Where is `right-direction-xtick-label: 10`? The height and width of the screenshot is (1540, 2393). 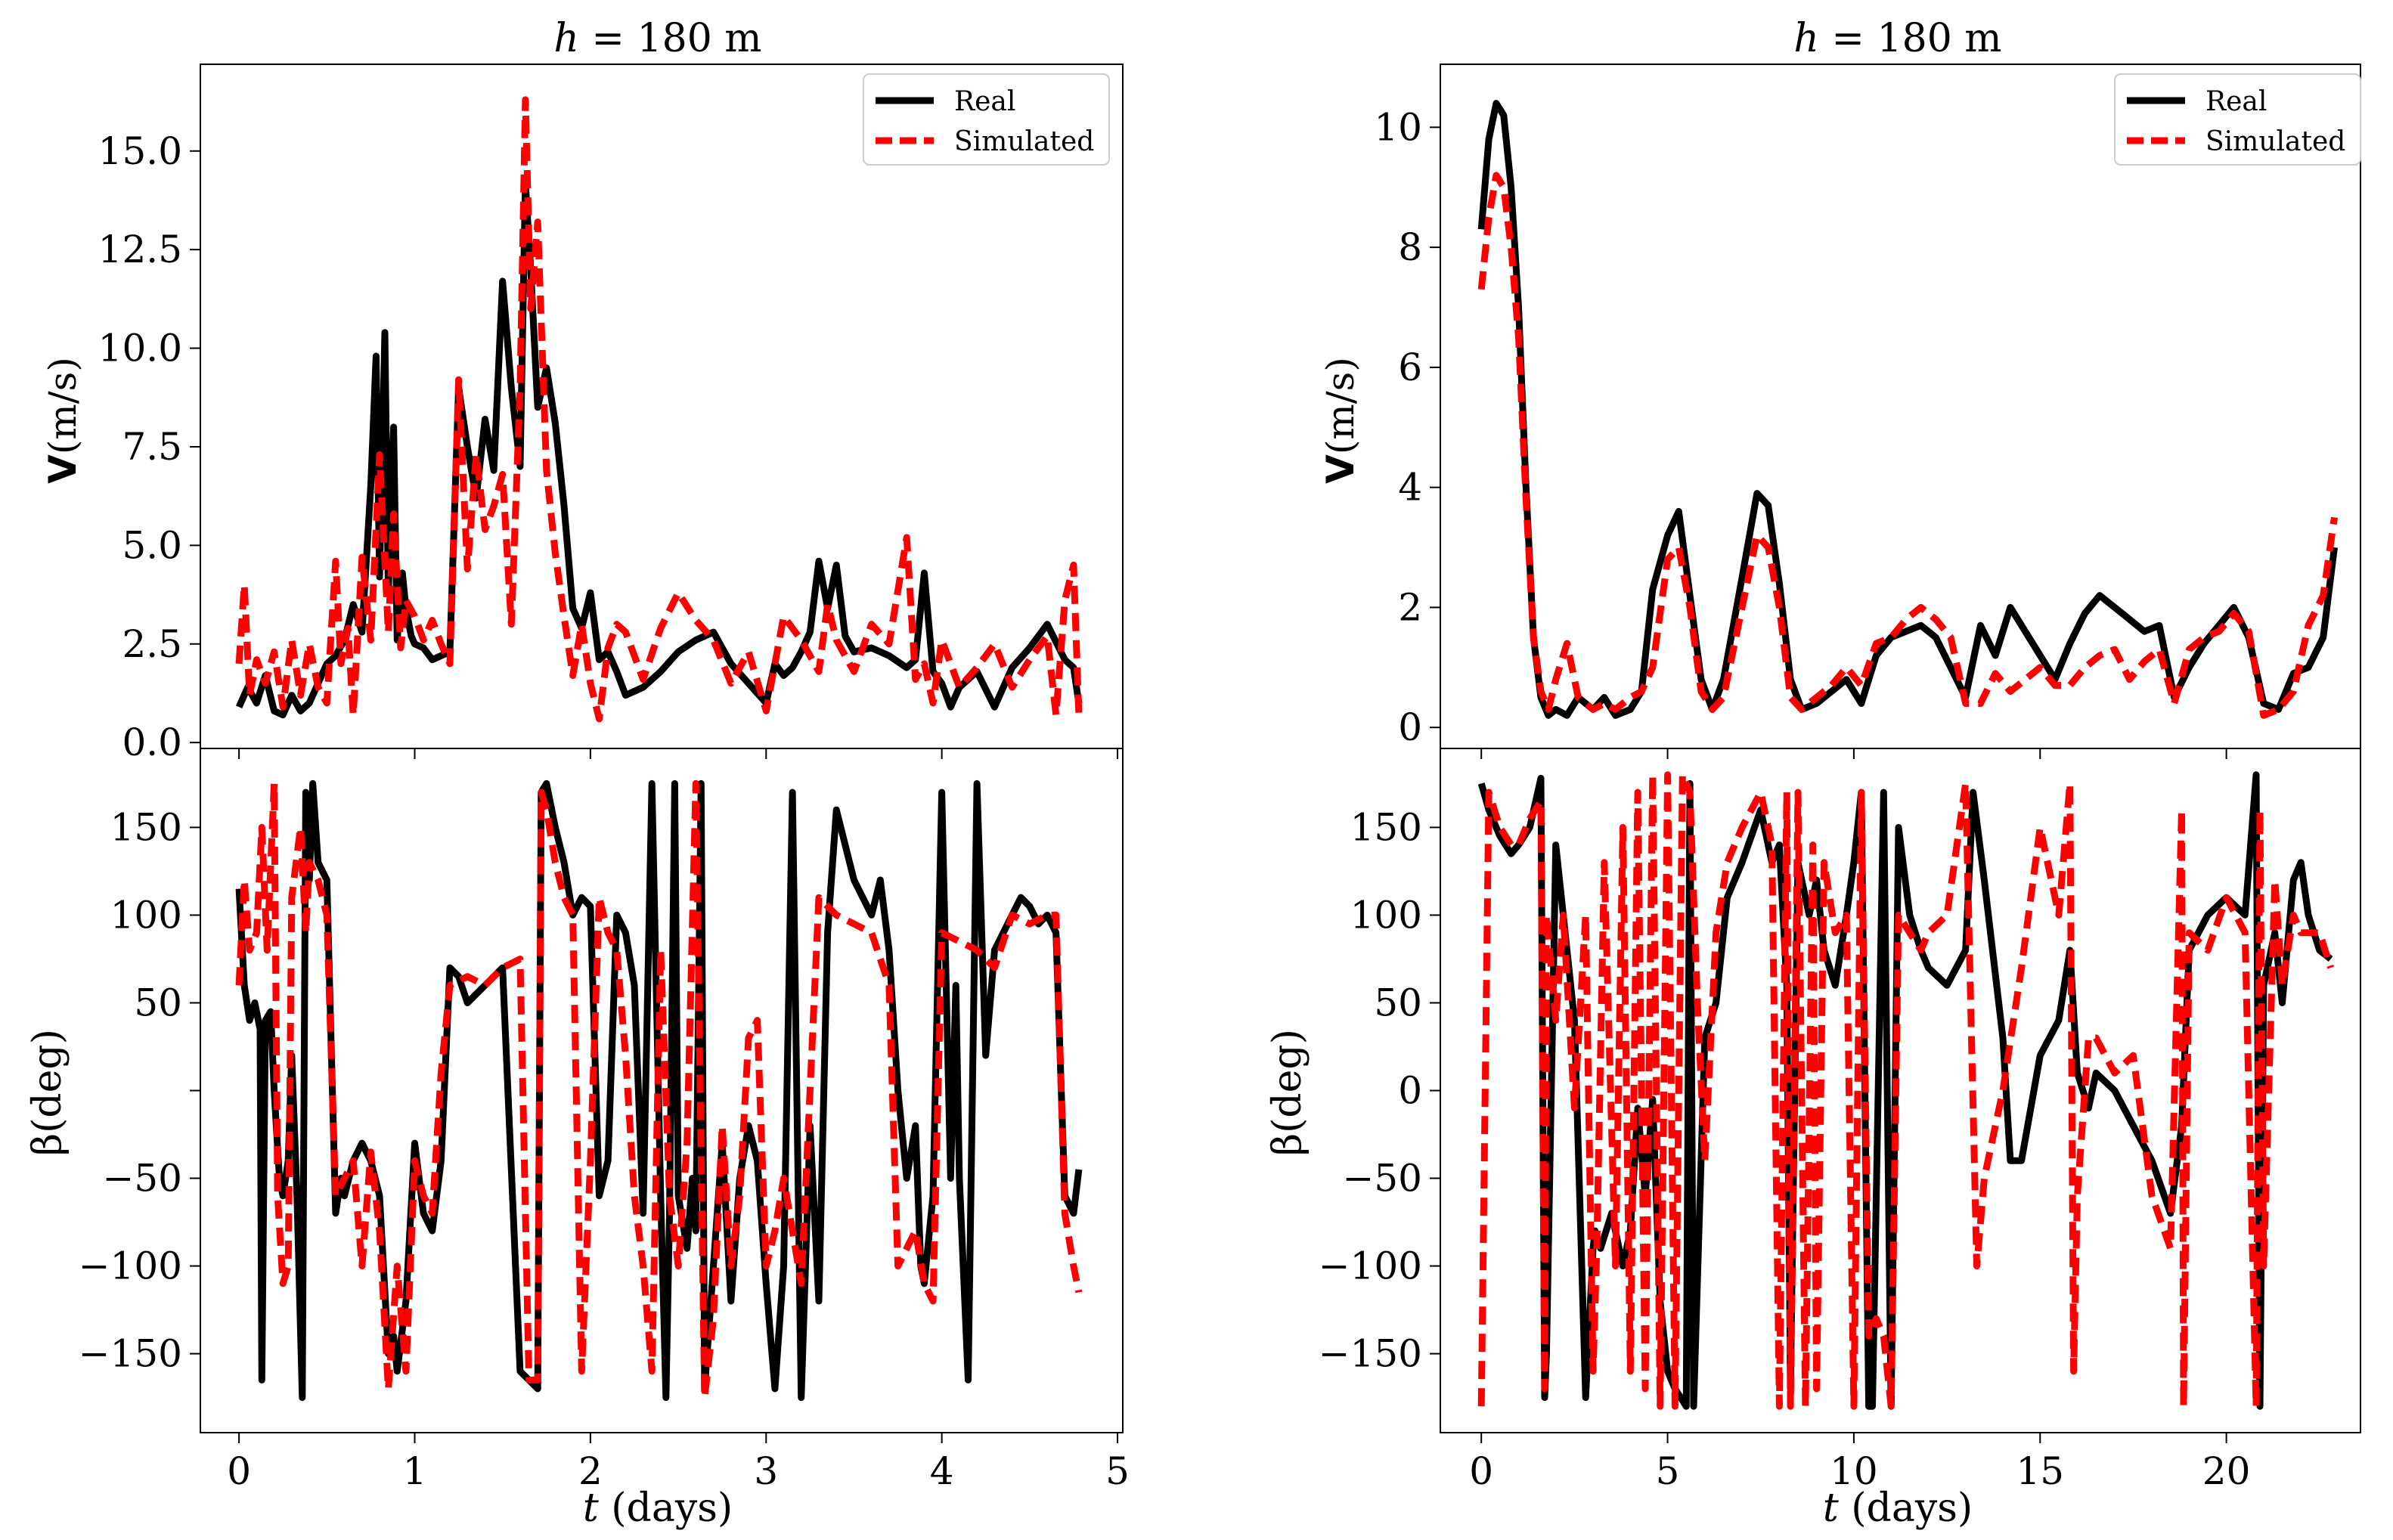
right-direction-xtick-label: 10 is located at coordinates (1854, 1471).